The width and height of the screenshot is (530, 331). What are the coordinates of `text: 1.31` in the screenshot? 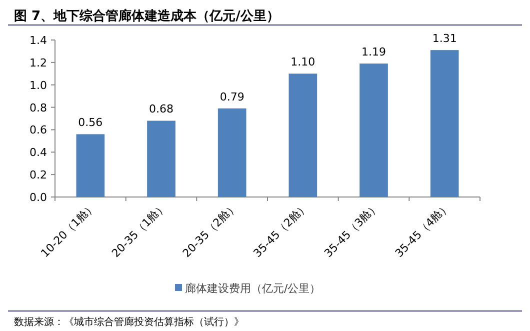 It's located at (444, 39).